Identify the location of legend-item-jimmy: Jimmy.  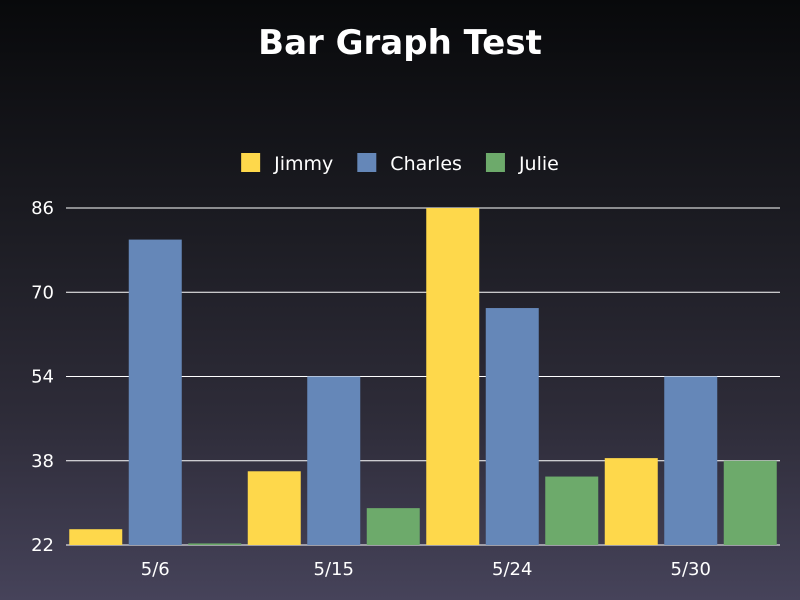
(287, 164).